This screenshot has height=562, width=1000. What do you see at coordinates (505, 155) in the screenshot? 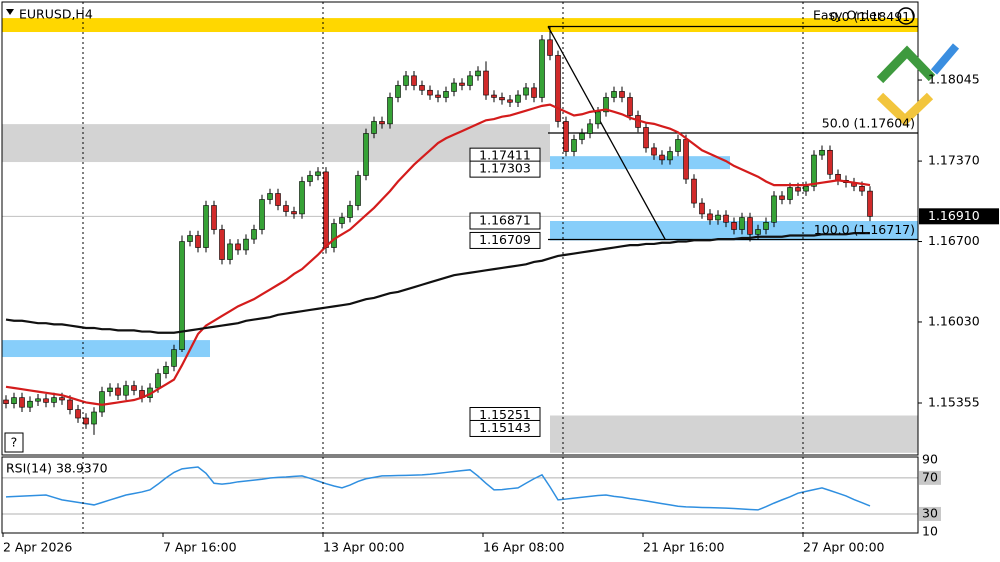
I see `price-label: 1.17411` at bounding box center [505, 155].